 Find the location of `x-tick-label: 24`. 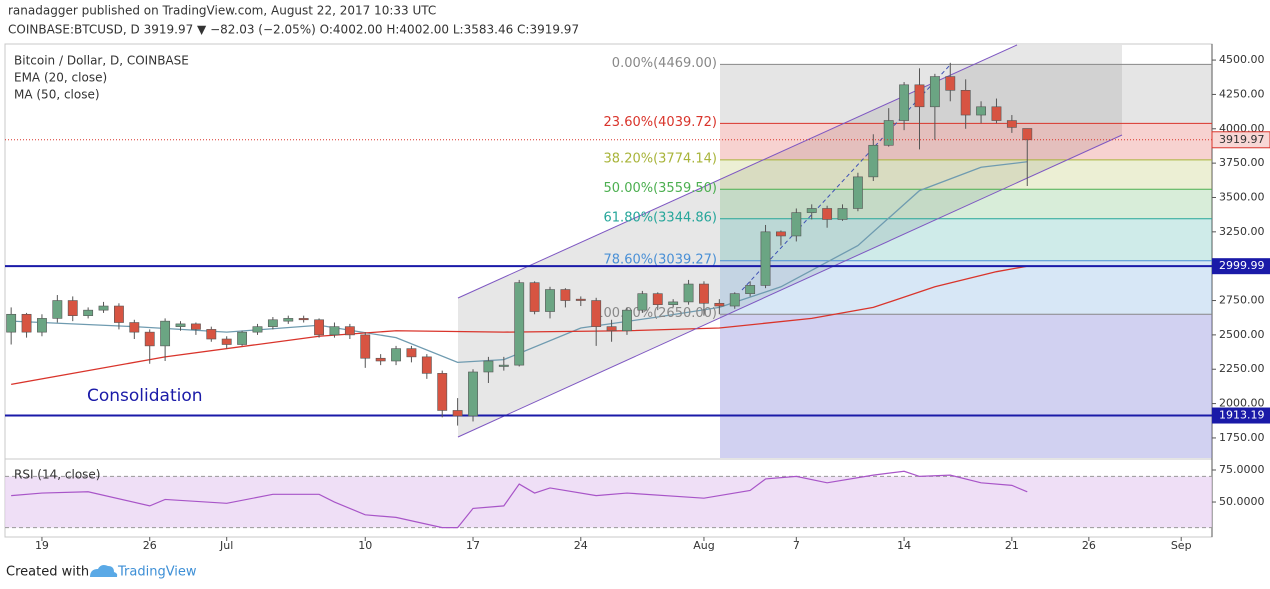

x-tick-label: 24 is located at coordinates (581, 545).